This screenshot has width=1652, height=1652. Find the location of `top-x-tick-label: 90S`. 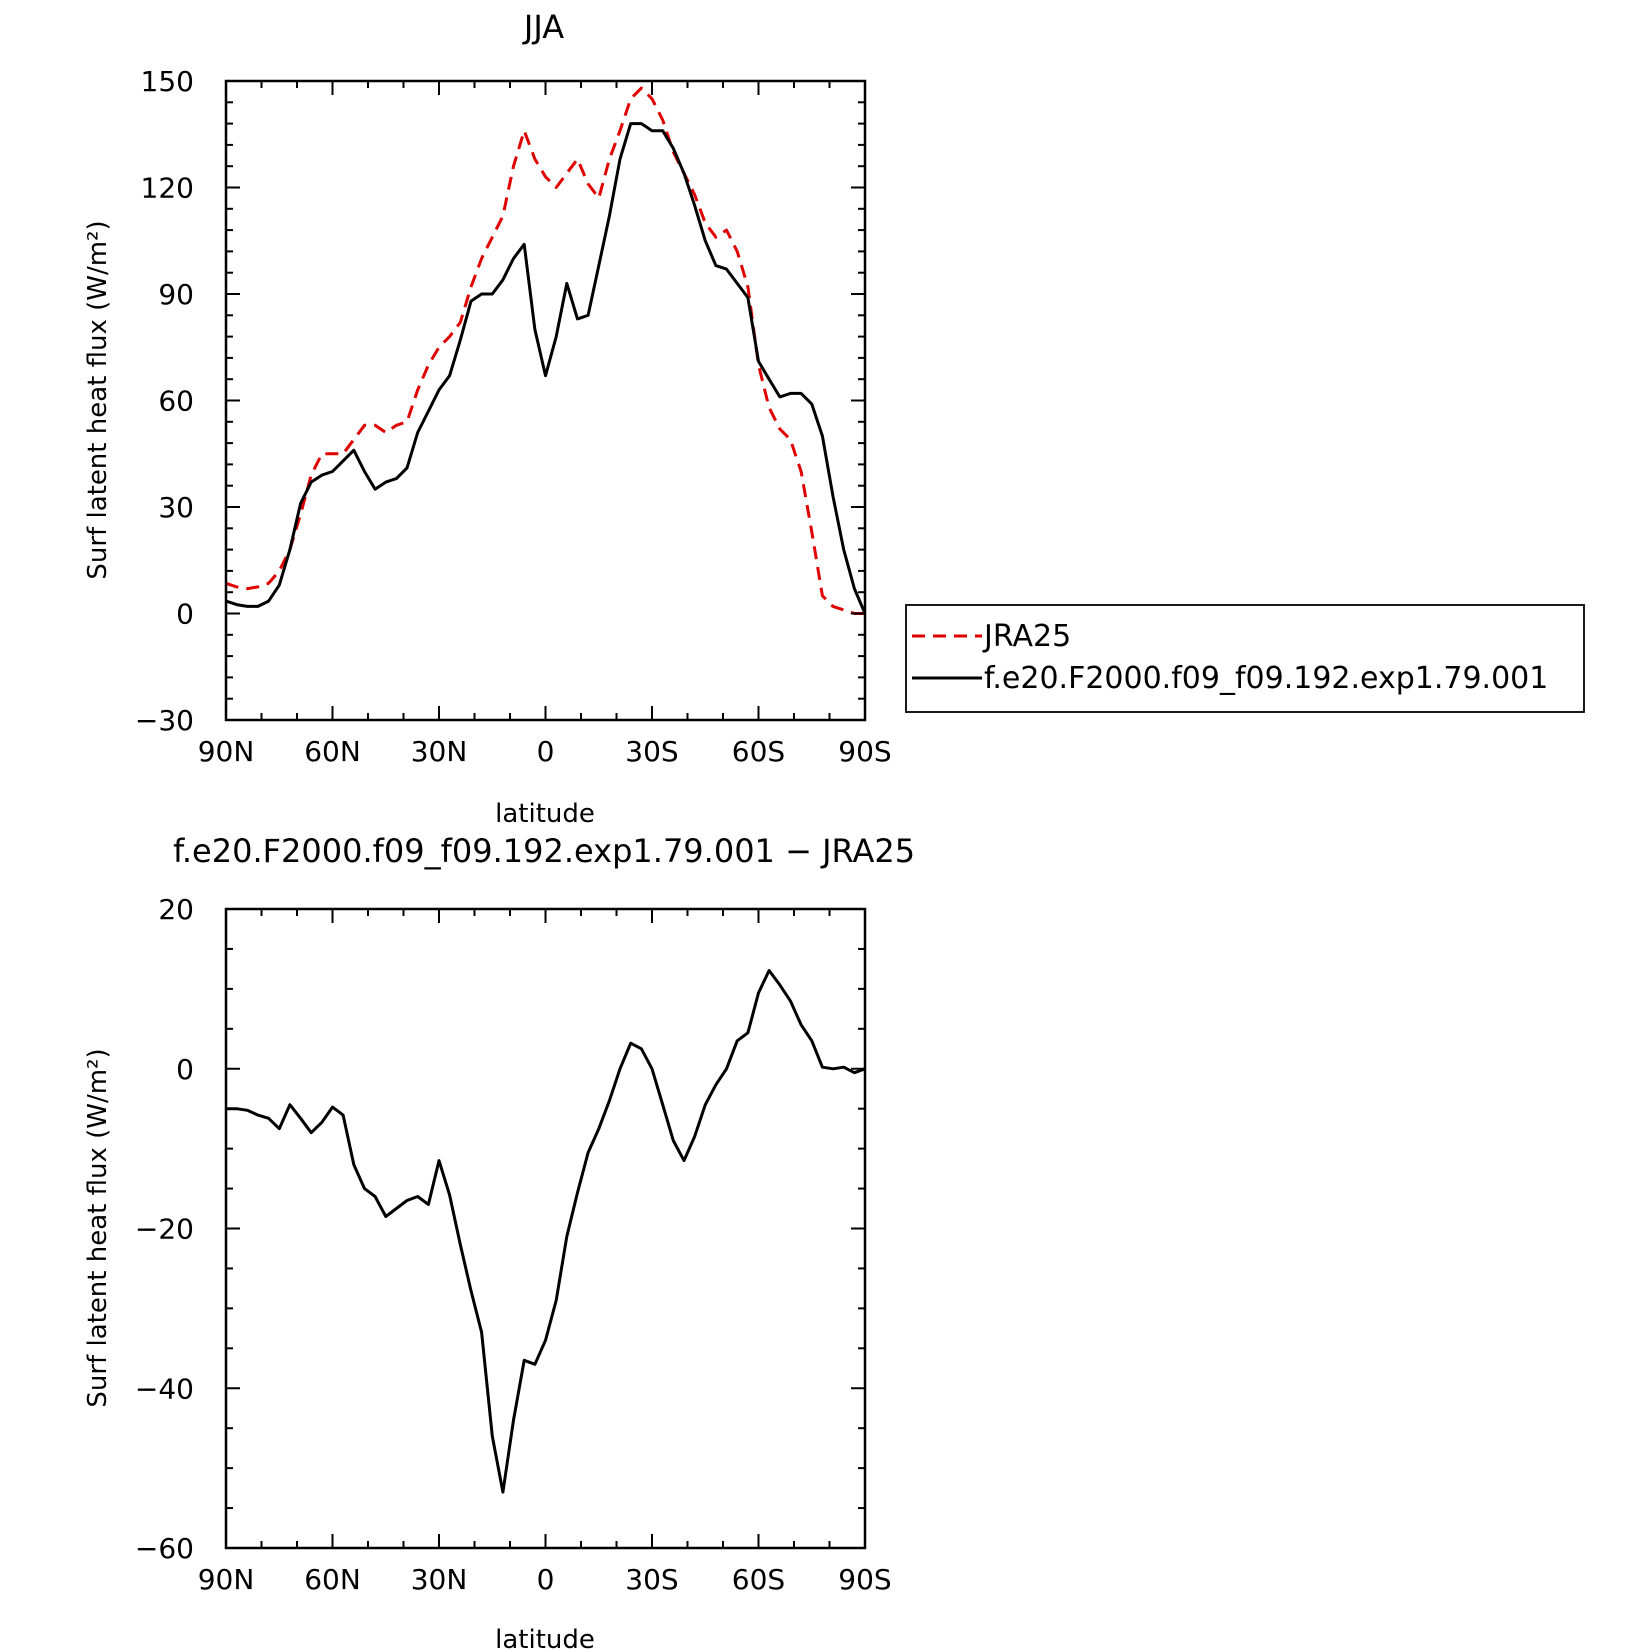

top-x-tick-label: 90S is located at coordinates (864, 751).